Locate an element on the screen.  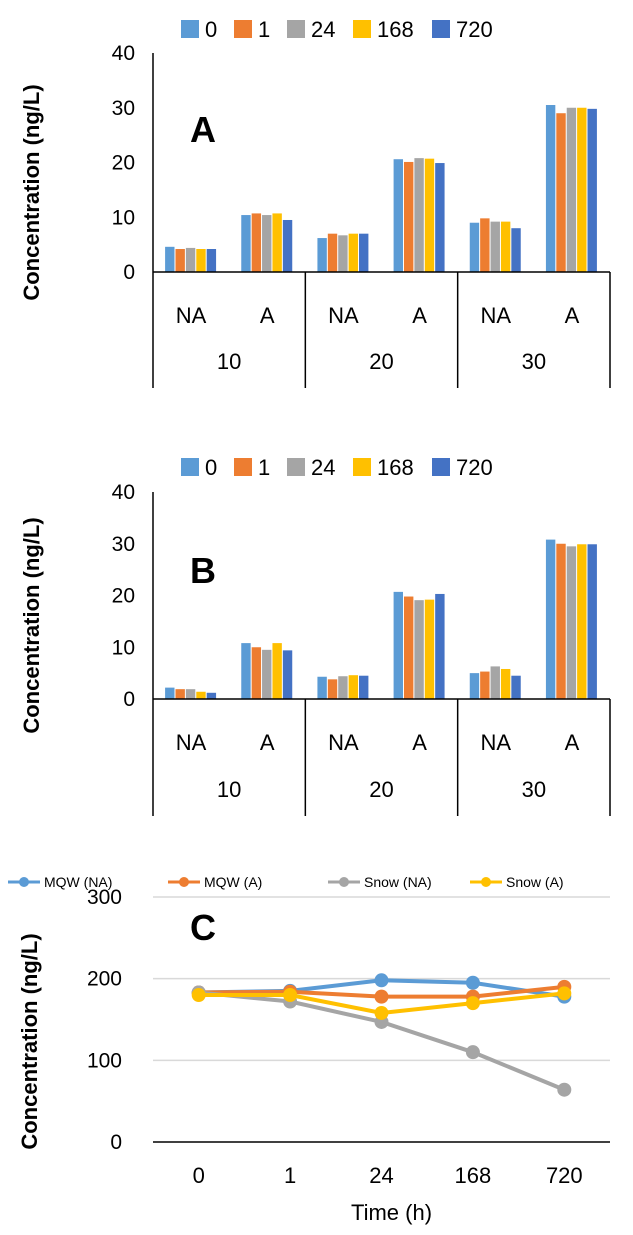
legend-label: Snow (NA) is located at coordinates (398, 882).